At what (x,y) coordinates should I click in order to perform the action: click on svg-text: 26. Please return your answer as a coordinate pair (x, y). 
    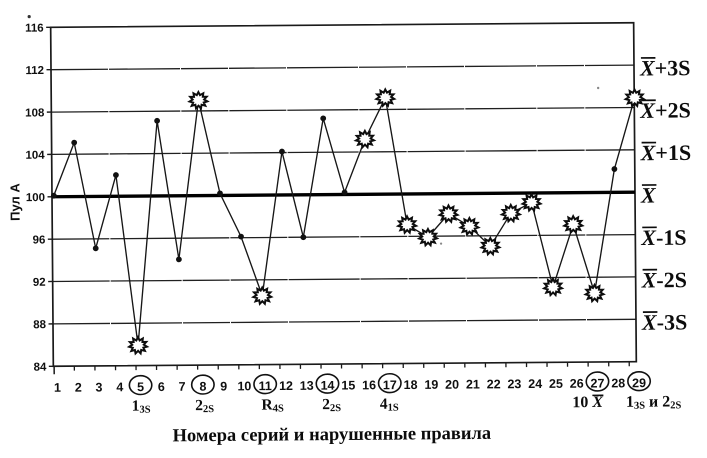
    Looking at the image, I should click on (577, 384).